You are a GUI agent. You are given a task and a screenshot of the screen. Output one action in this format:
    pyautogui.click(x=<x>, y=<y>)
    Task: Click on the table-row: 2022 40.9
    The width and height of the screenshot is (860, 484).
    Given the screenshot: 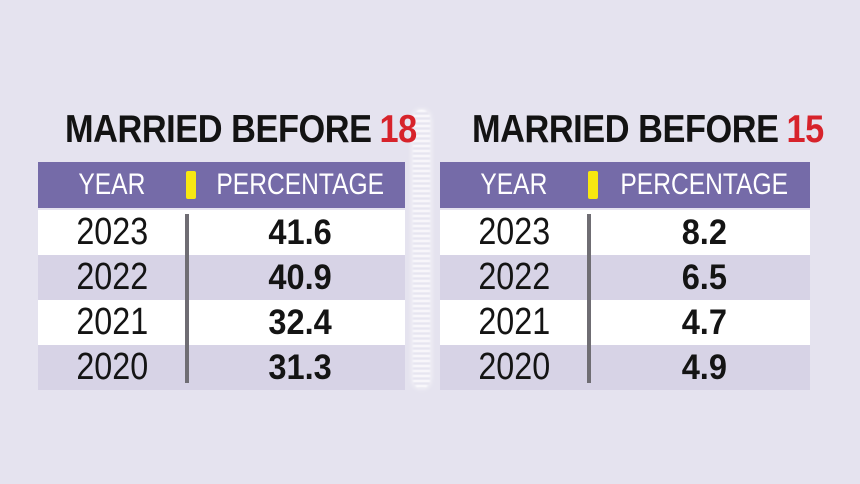 What is the action you would take?
    pyautogui.click(x=221, y=277)
    